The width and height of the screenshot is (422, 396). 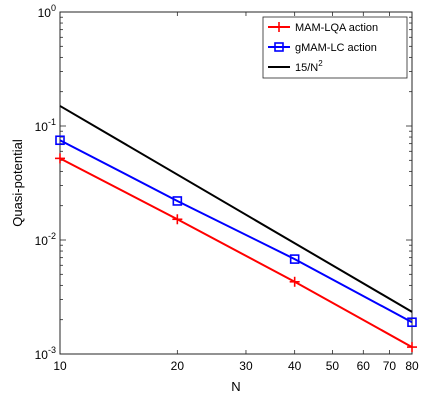 I want to click on x-tick-label: 40, so click(x=295, y=366).